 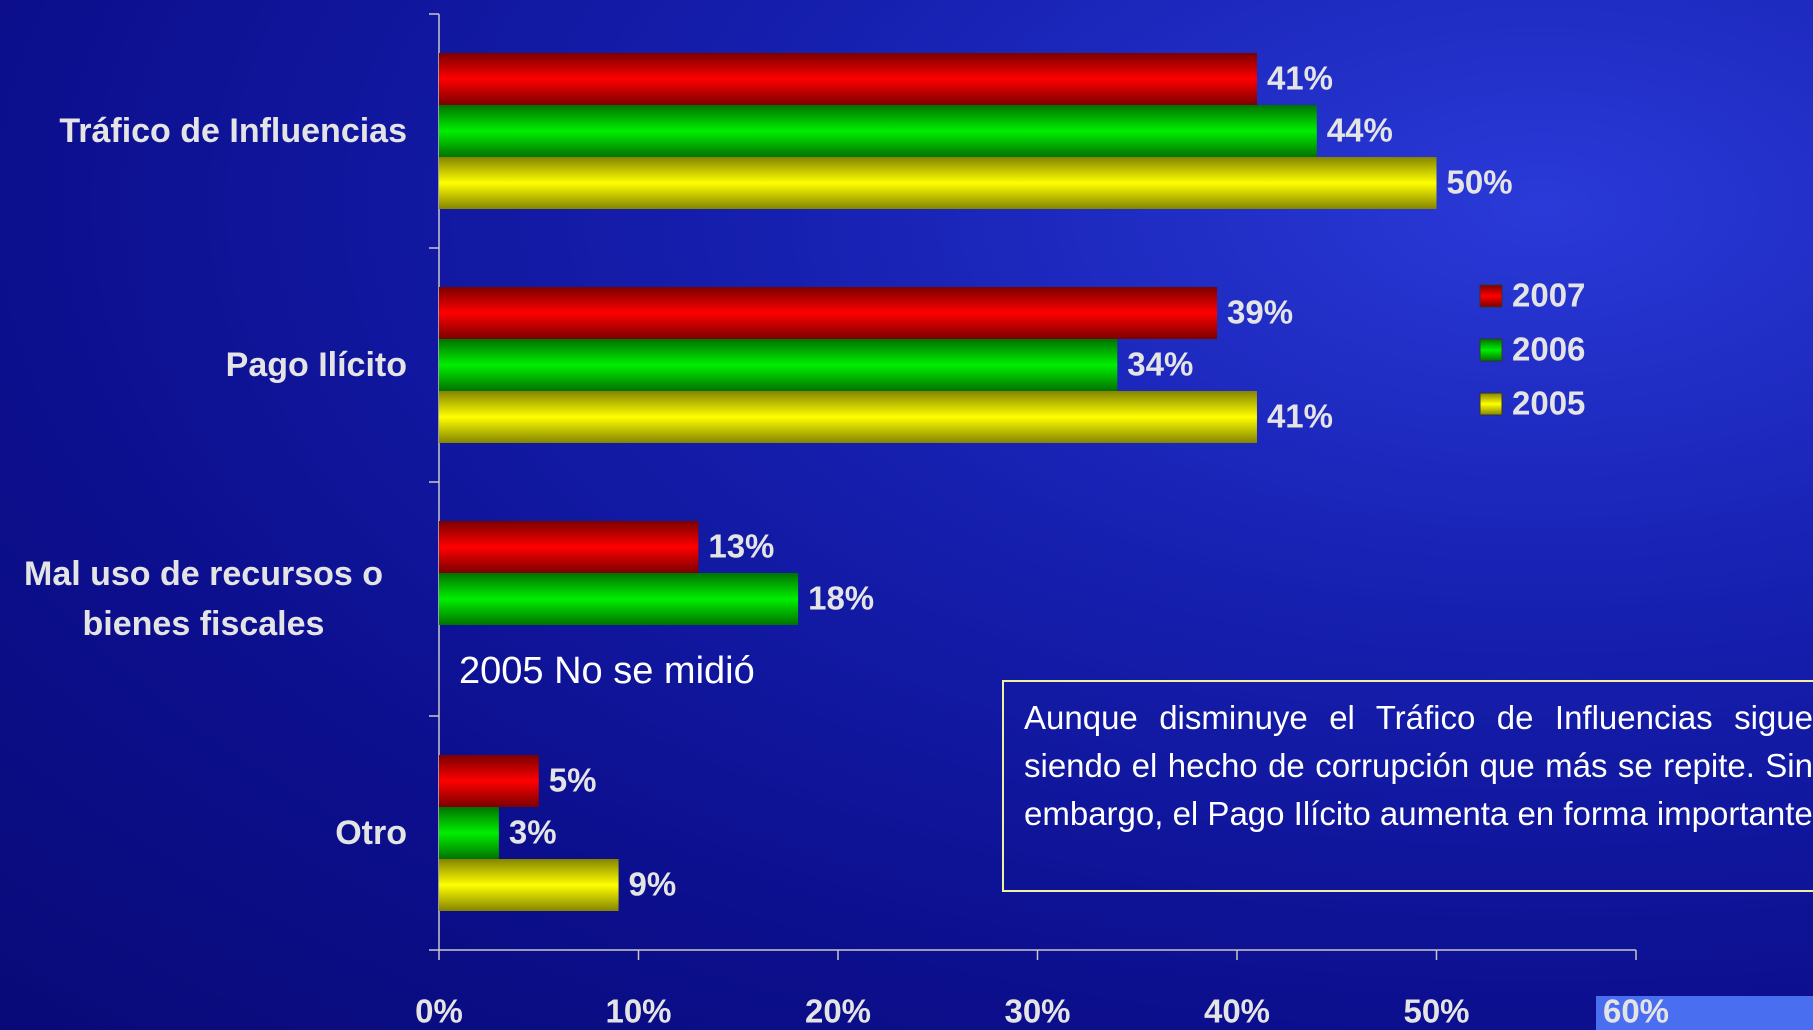 I want to click on x-tick-label: 30%, so click(x=1037, y=1011).